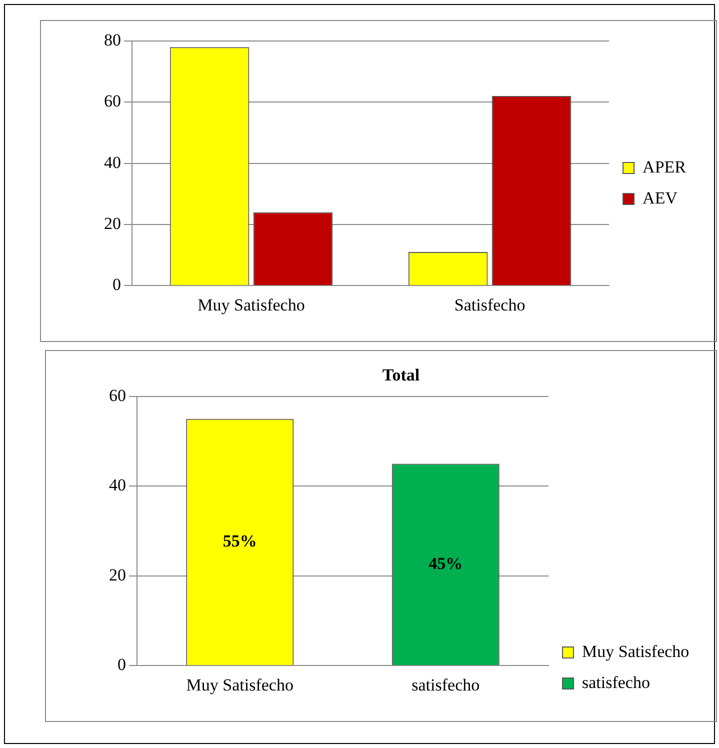  Describe the element at coordinates (445, 563) in the screenshot. I see `data-label: 45%` at that location.